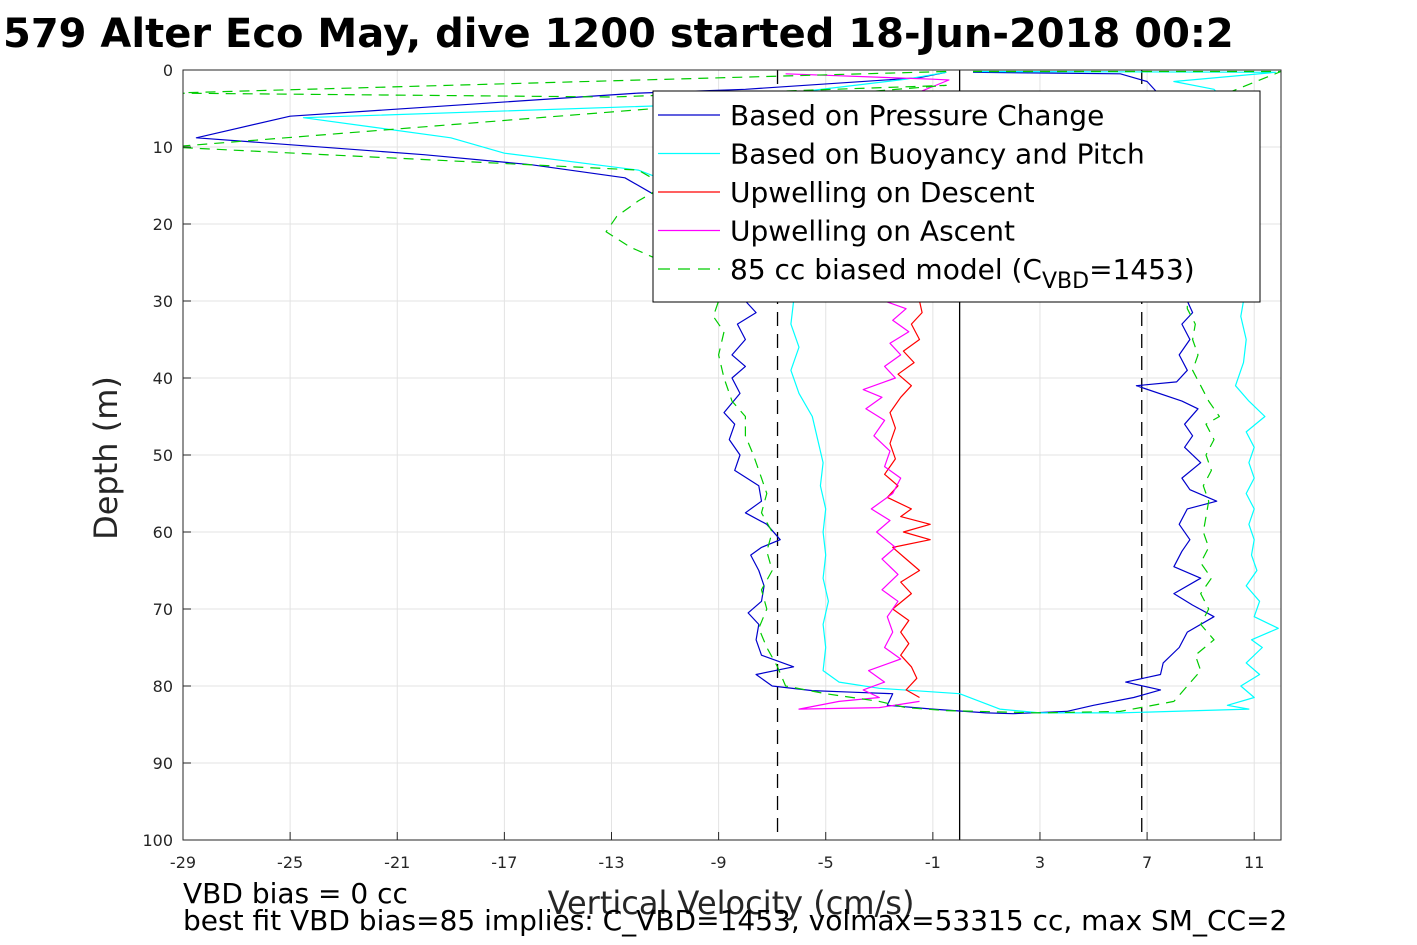 The image size is (1417, 945). Describe the element at coordinates (163, 686) in the screenshot. I see `y-tick-label: 80` at that location.